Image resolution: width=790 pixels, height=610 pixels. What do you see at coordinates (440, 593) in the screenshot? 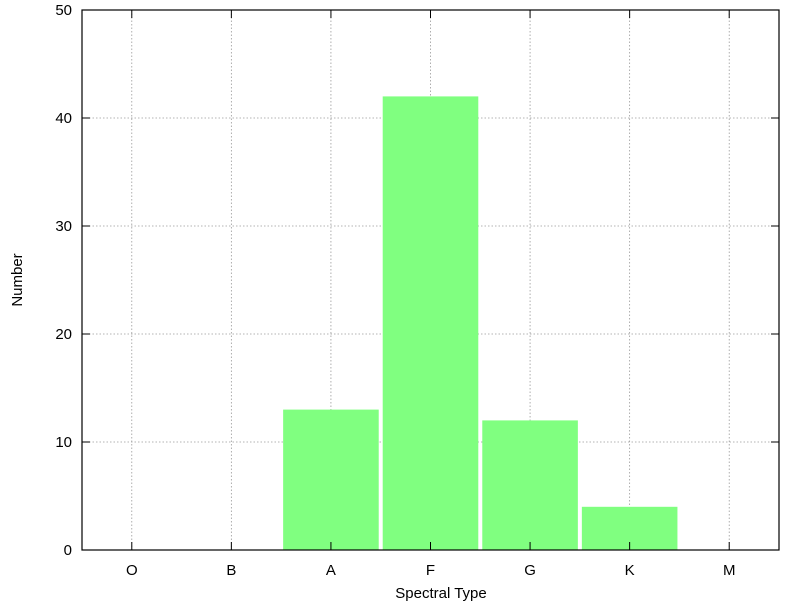
I see `x-axis-label: Spectral Type` at bounding box center [440, 593].